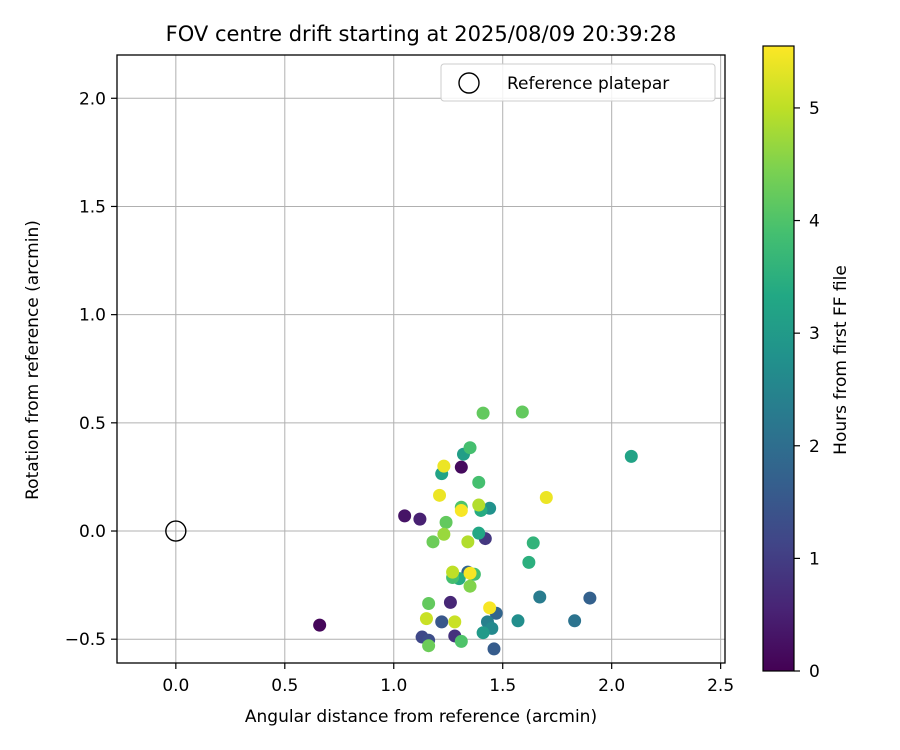 Image resolution: width=900 pixels, height=750 pixels. Describe the element at coordinates (284, 686) in the screenshot. I see `x-tick-label: 0.5` at that location.